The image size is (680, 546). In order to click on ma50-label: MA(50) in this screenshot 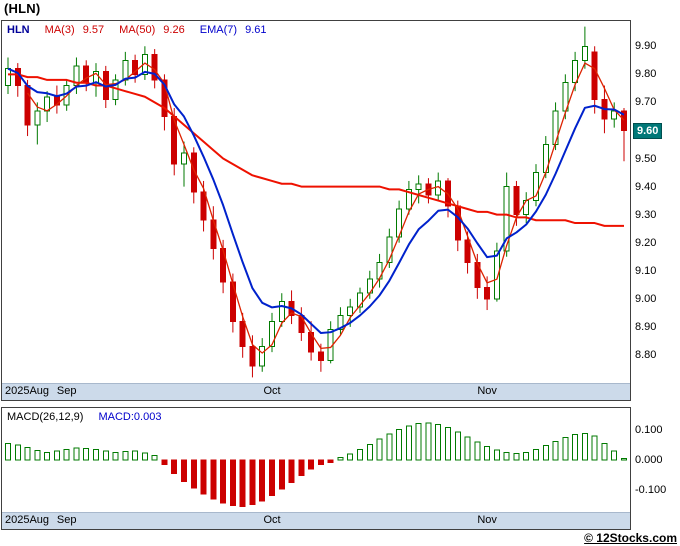, I will do `click(137, 30)`.